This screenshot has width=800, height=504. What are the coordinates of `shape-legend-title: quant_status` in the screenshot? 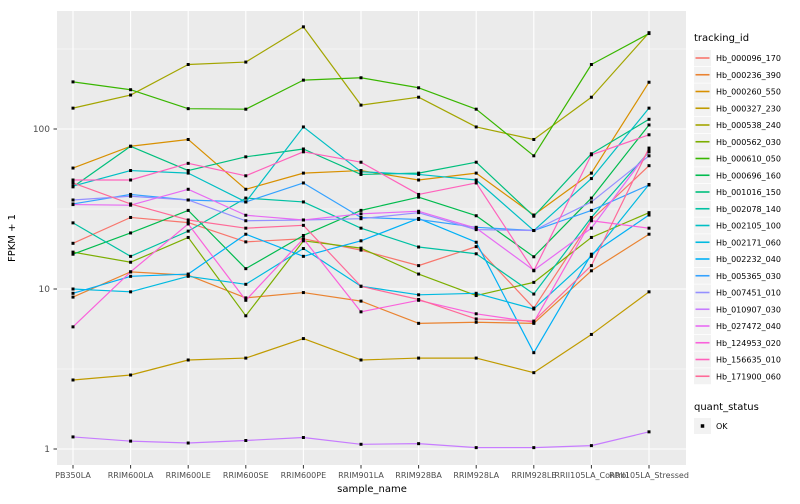 It's located at (726, 407).